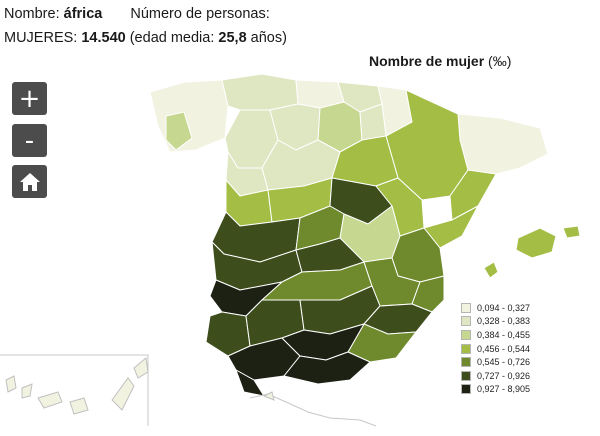 The image size is (600, 436). What do you see at coordinates (504, 389) in the screenshot?
I see `legend-label: 0,927 - 8,905` at bounding box center [504, 389].